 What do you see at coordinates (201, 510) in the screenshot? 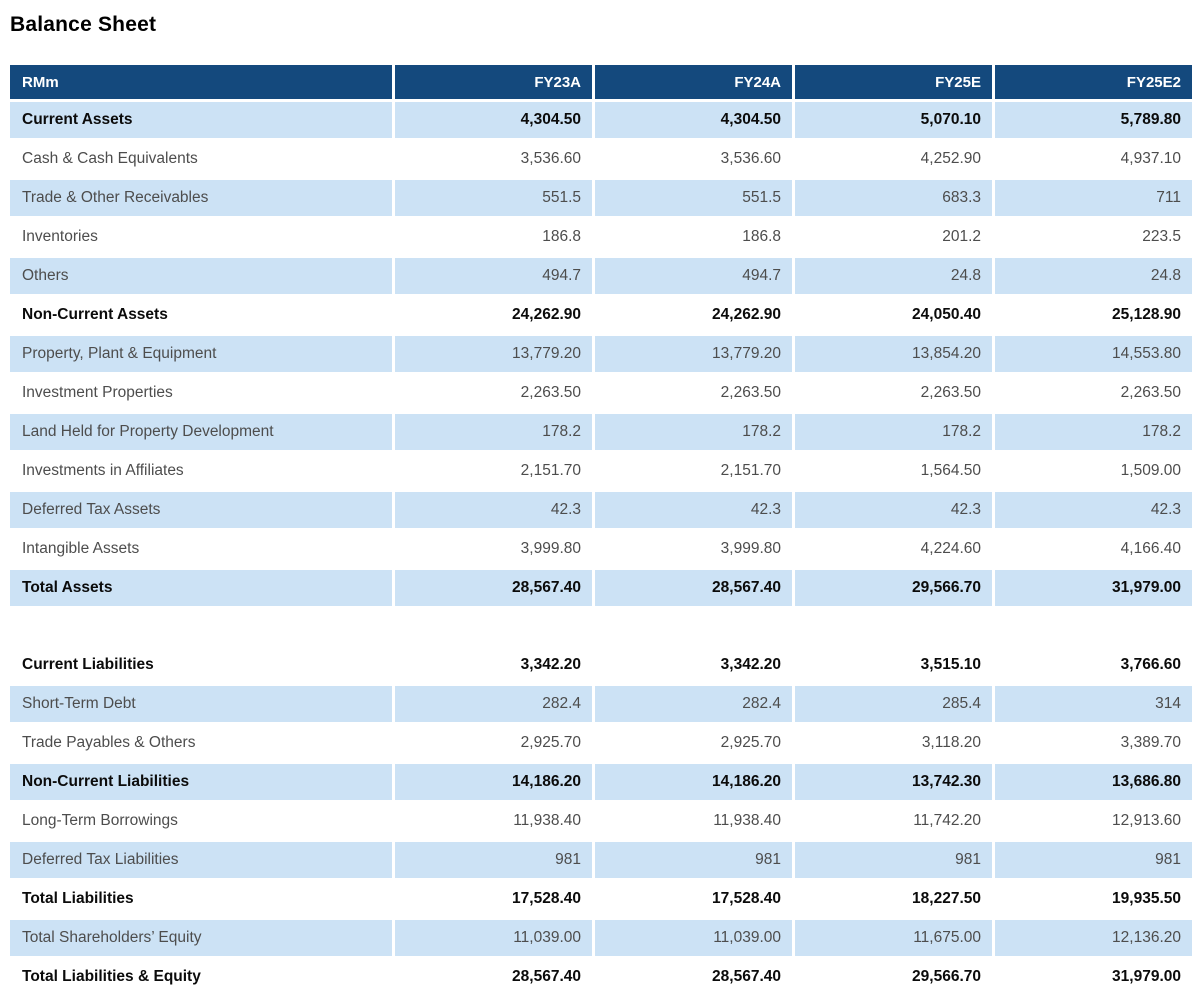
I see `row-label: Deferred Tax Assets` at bounding box center [201, 510].